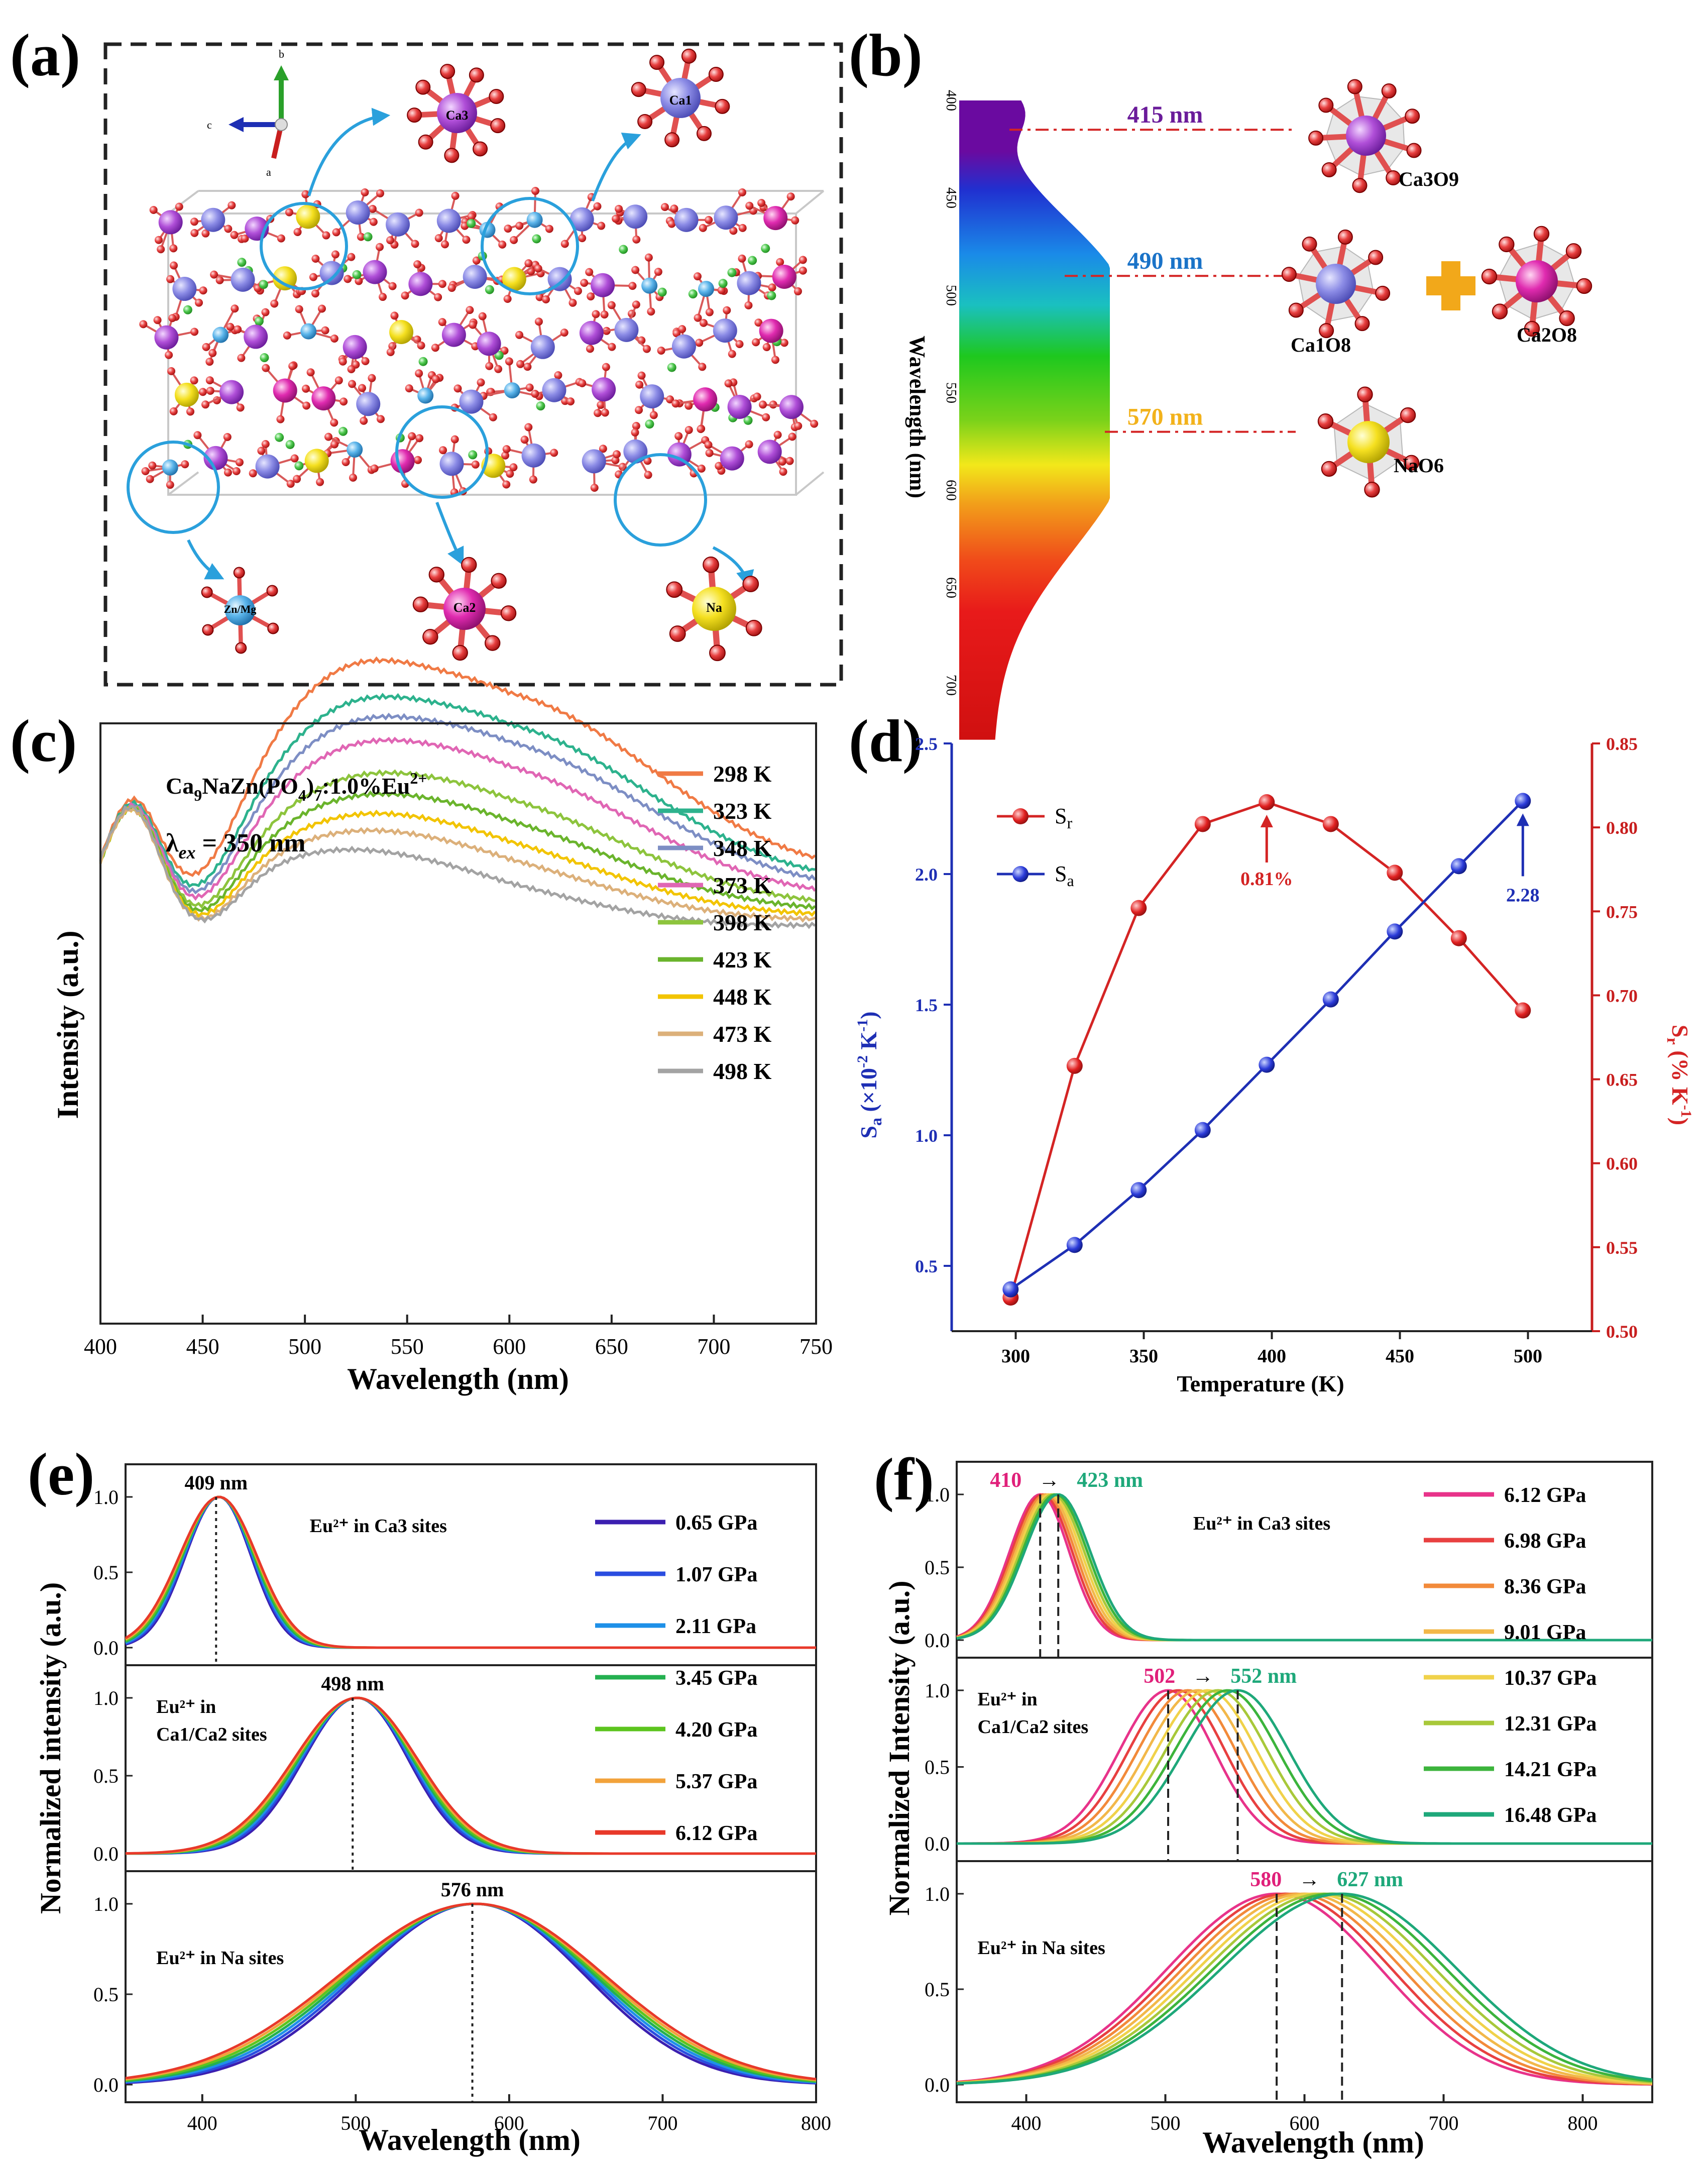 This screenshot has width=1708, height=2159. I want to click on site-label: Ca1/Ca2 sites, so click(211, 1734).